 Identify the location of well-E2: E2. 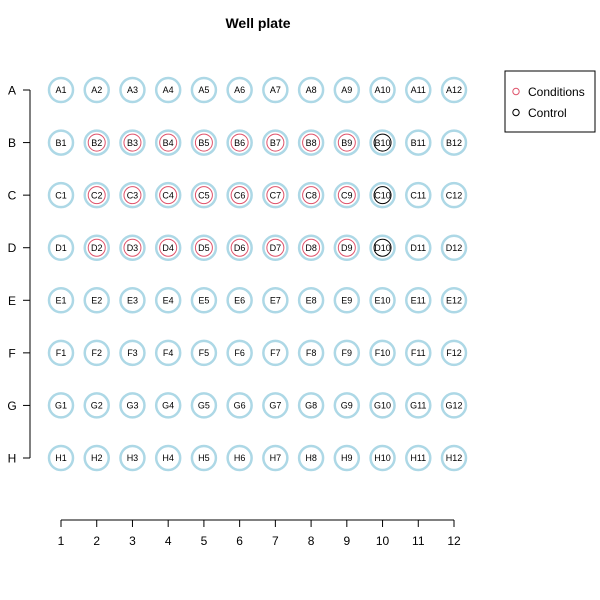
(96, 300).